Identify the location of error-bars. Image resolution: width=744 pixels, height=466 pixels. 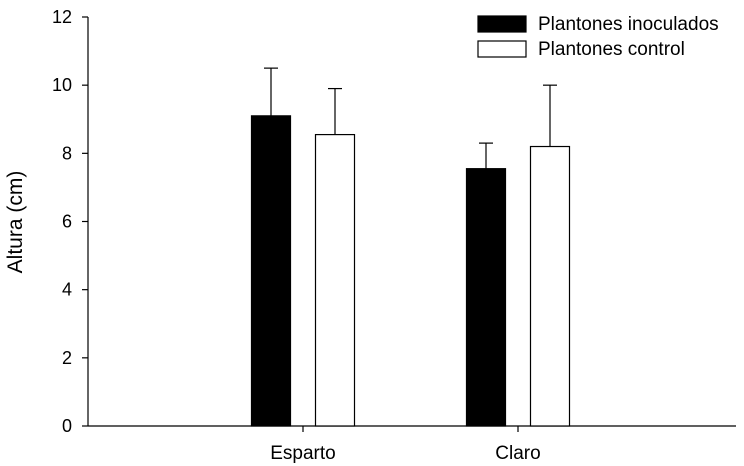
(410, 118).